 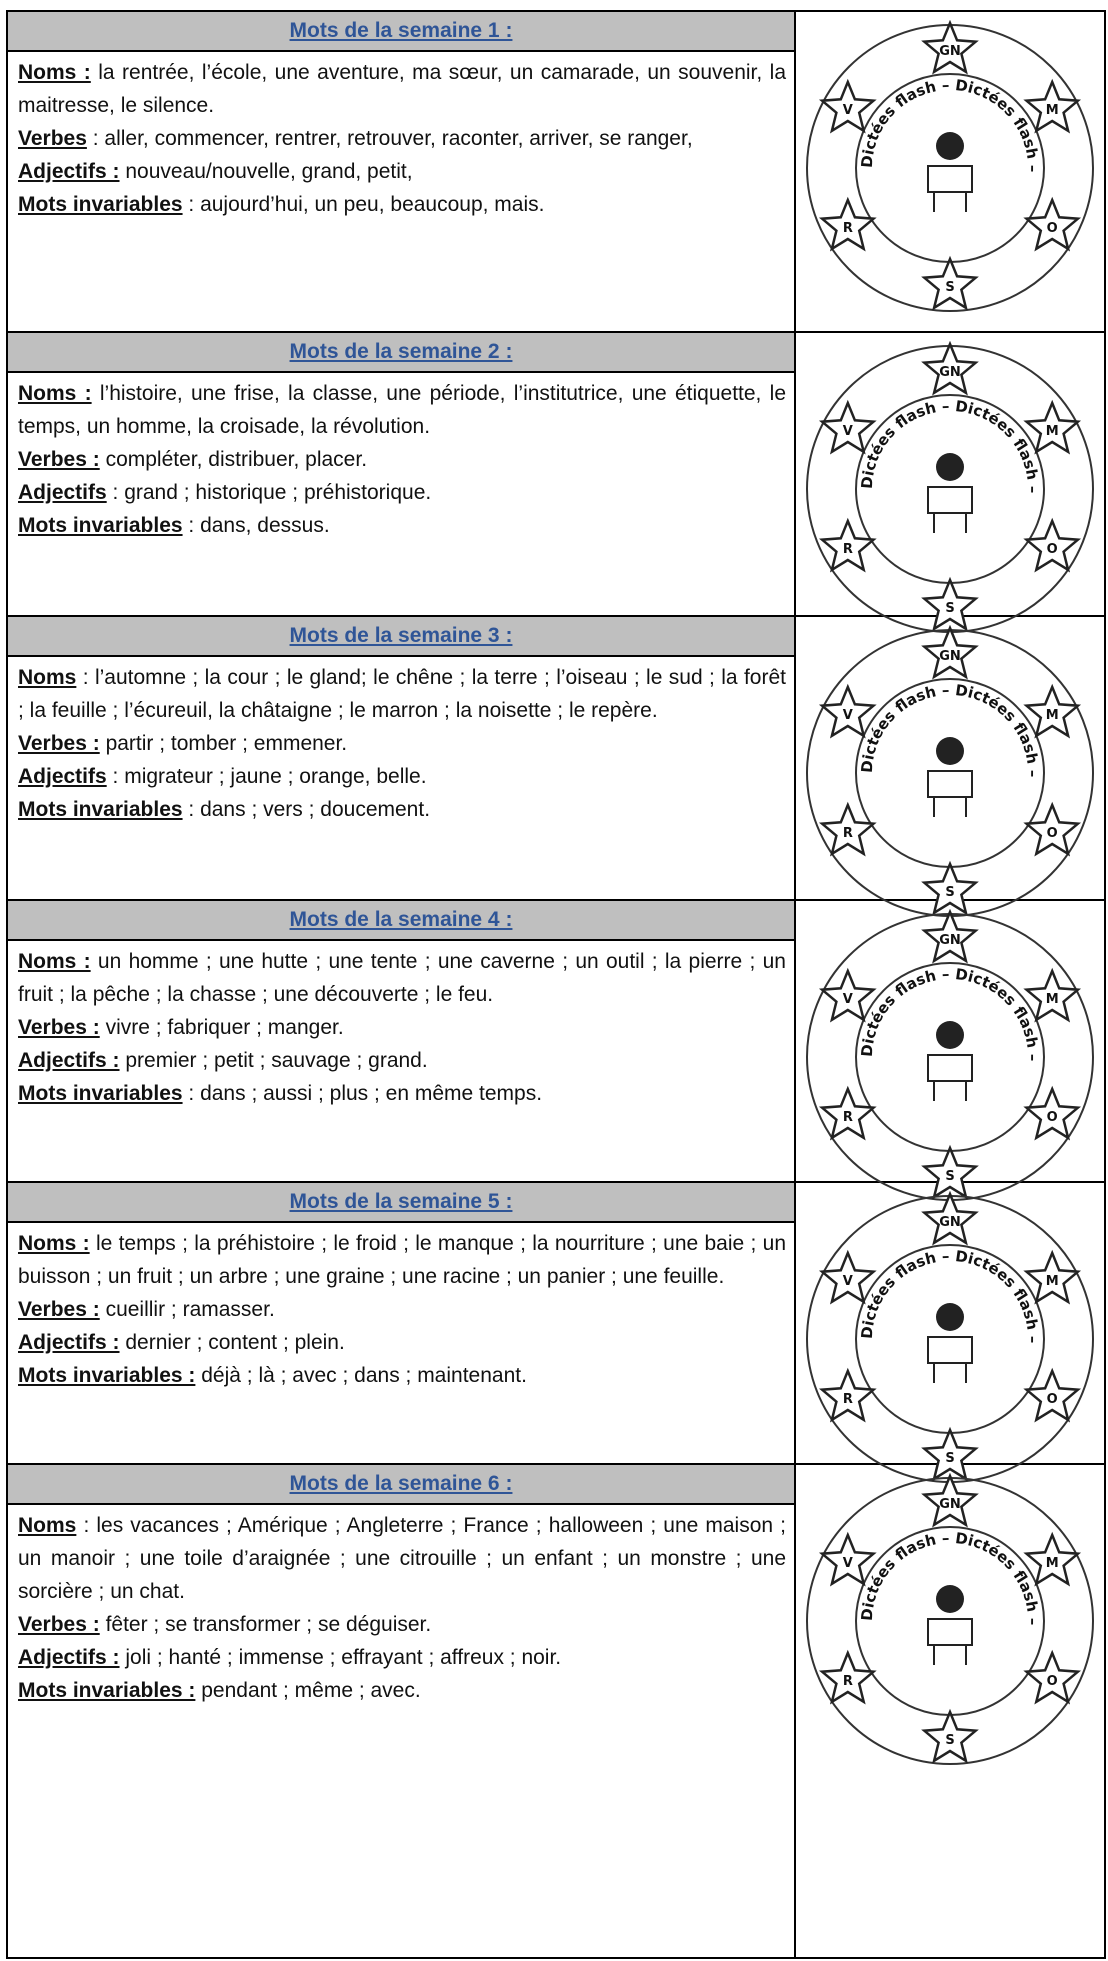 What do you see at coordinates (47, 677) in the screenshot?
I see `category-label: Noms` at bounding box center [47, 677].